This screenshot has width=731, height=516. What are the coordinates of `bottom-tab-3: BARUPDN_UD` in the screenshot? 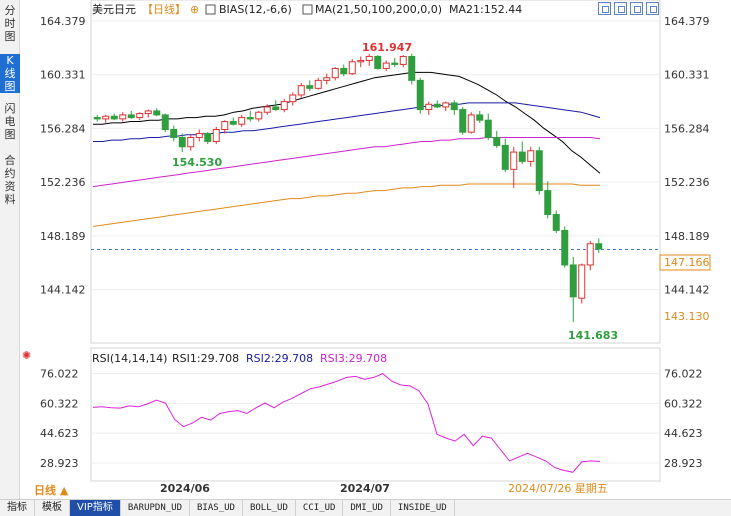 It's located at (156, 508).